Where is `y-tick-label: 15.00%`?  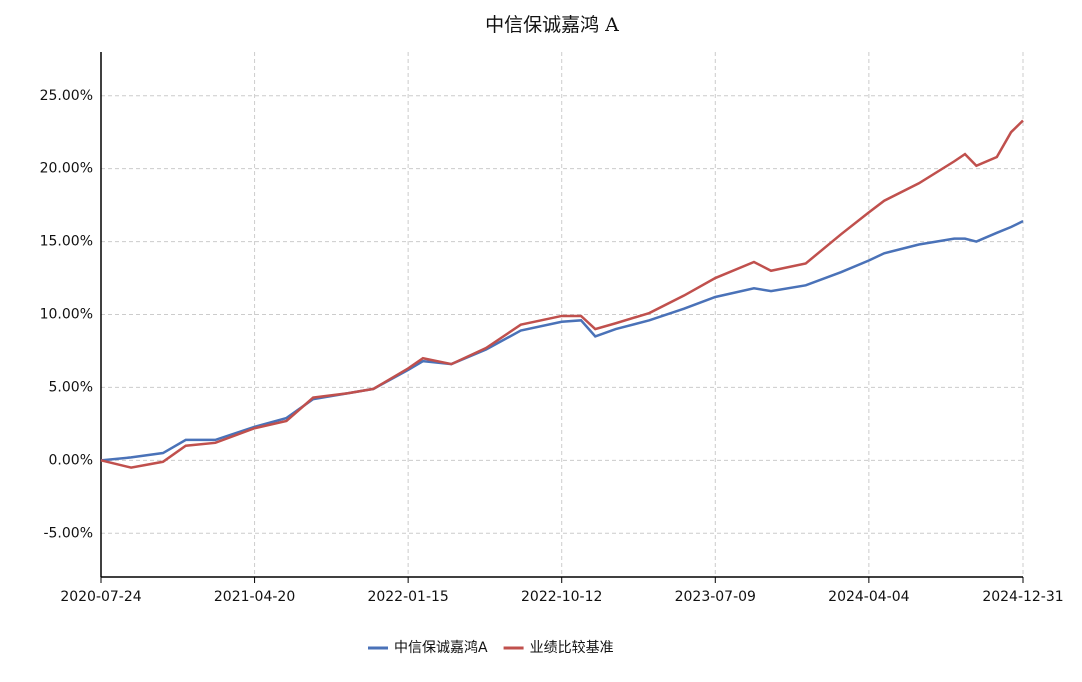
y-tick-label: 15.00% is located at coordinates (66, 242).